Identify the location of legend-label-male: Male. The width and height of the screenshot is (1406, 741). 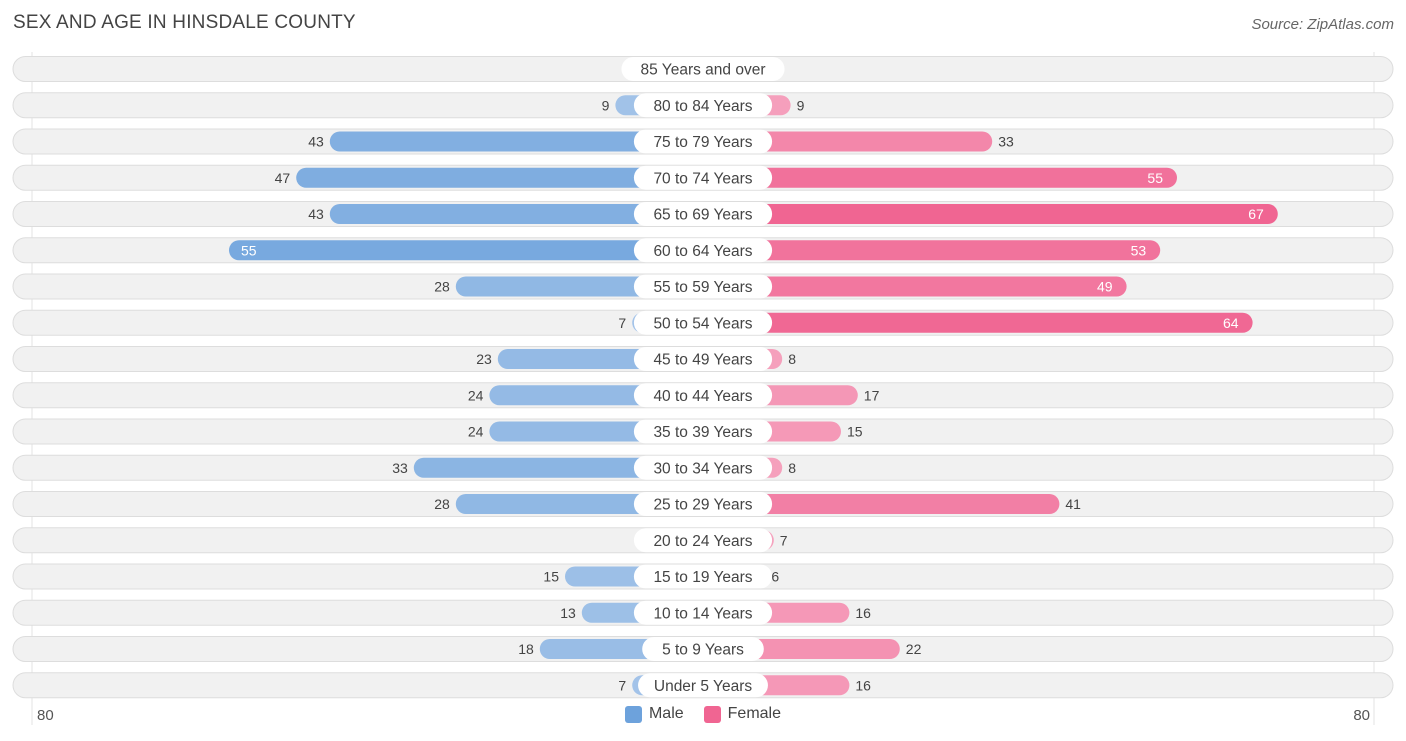
(666, 713).